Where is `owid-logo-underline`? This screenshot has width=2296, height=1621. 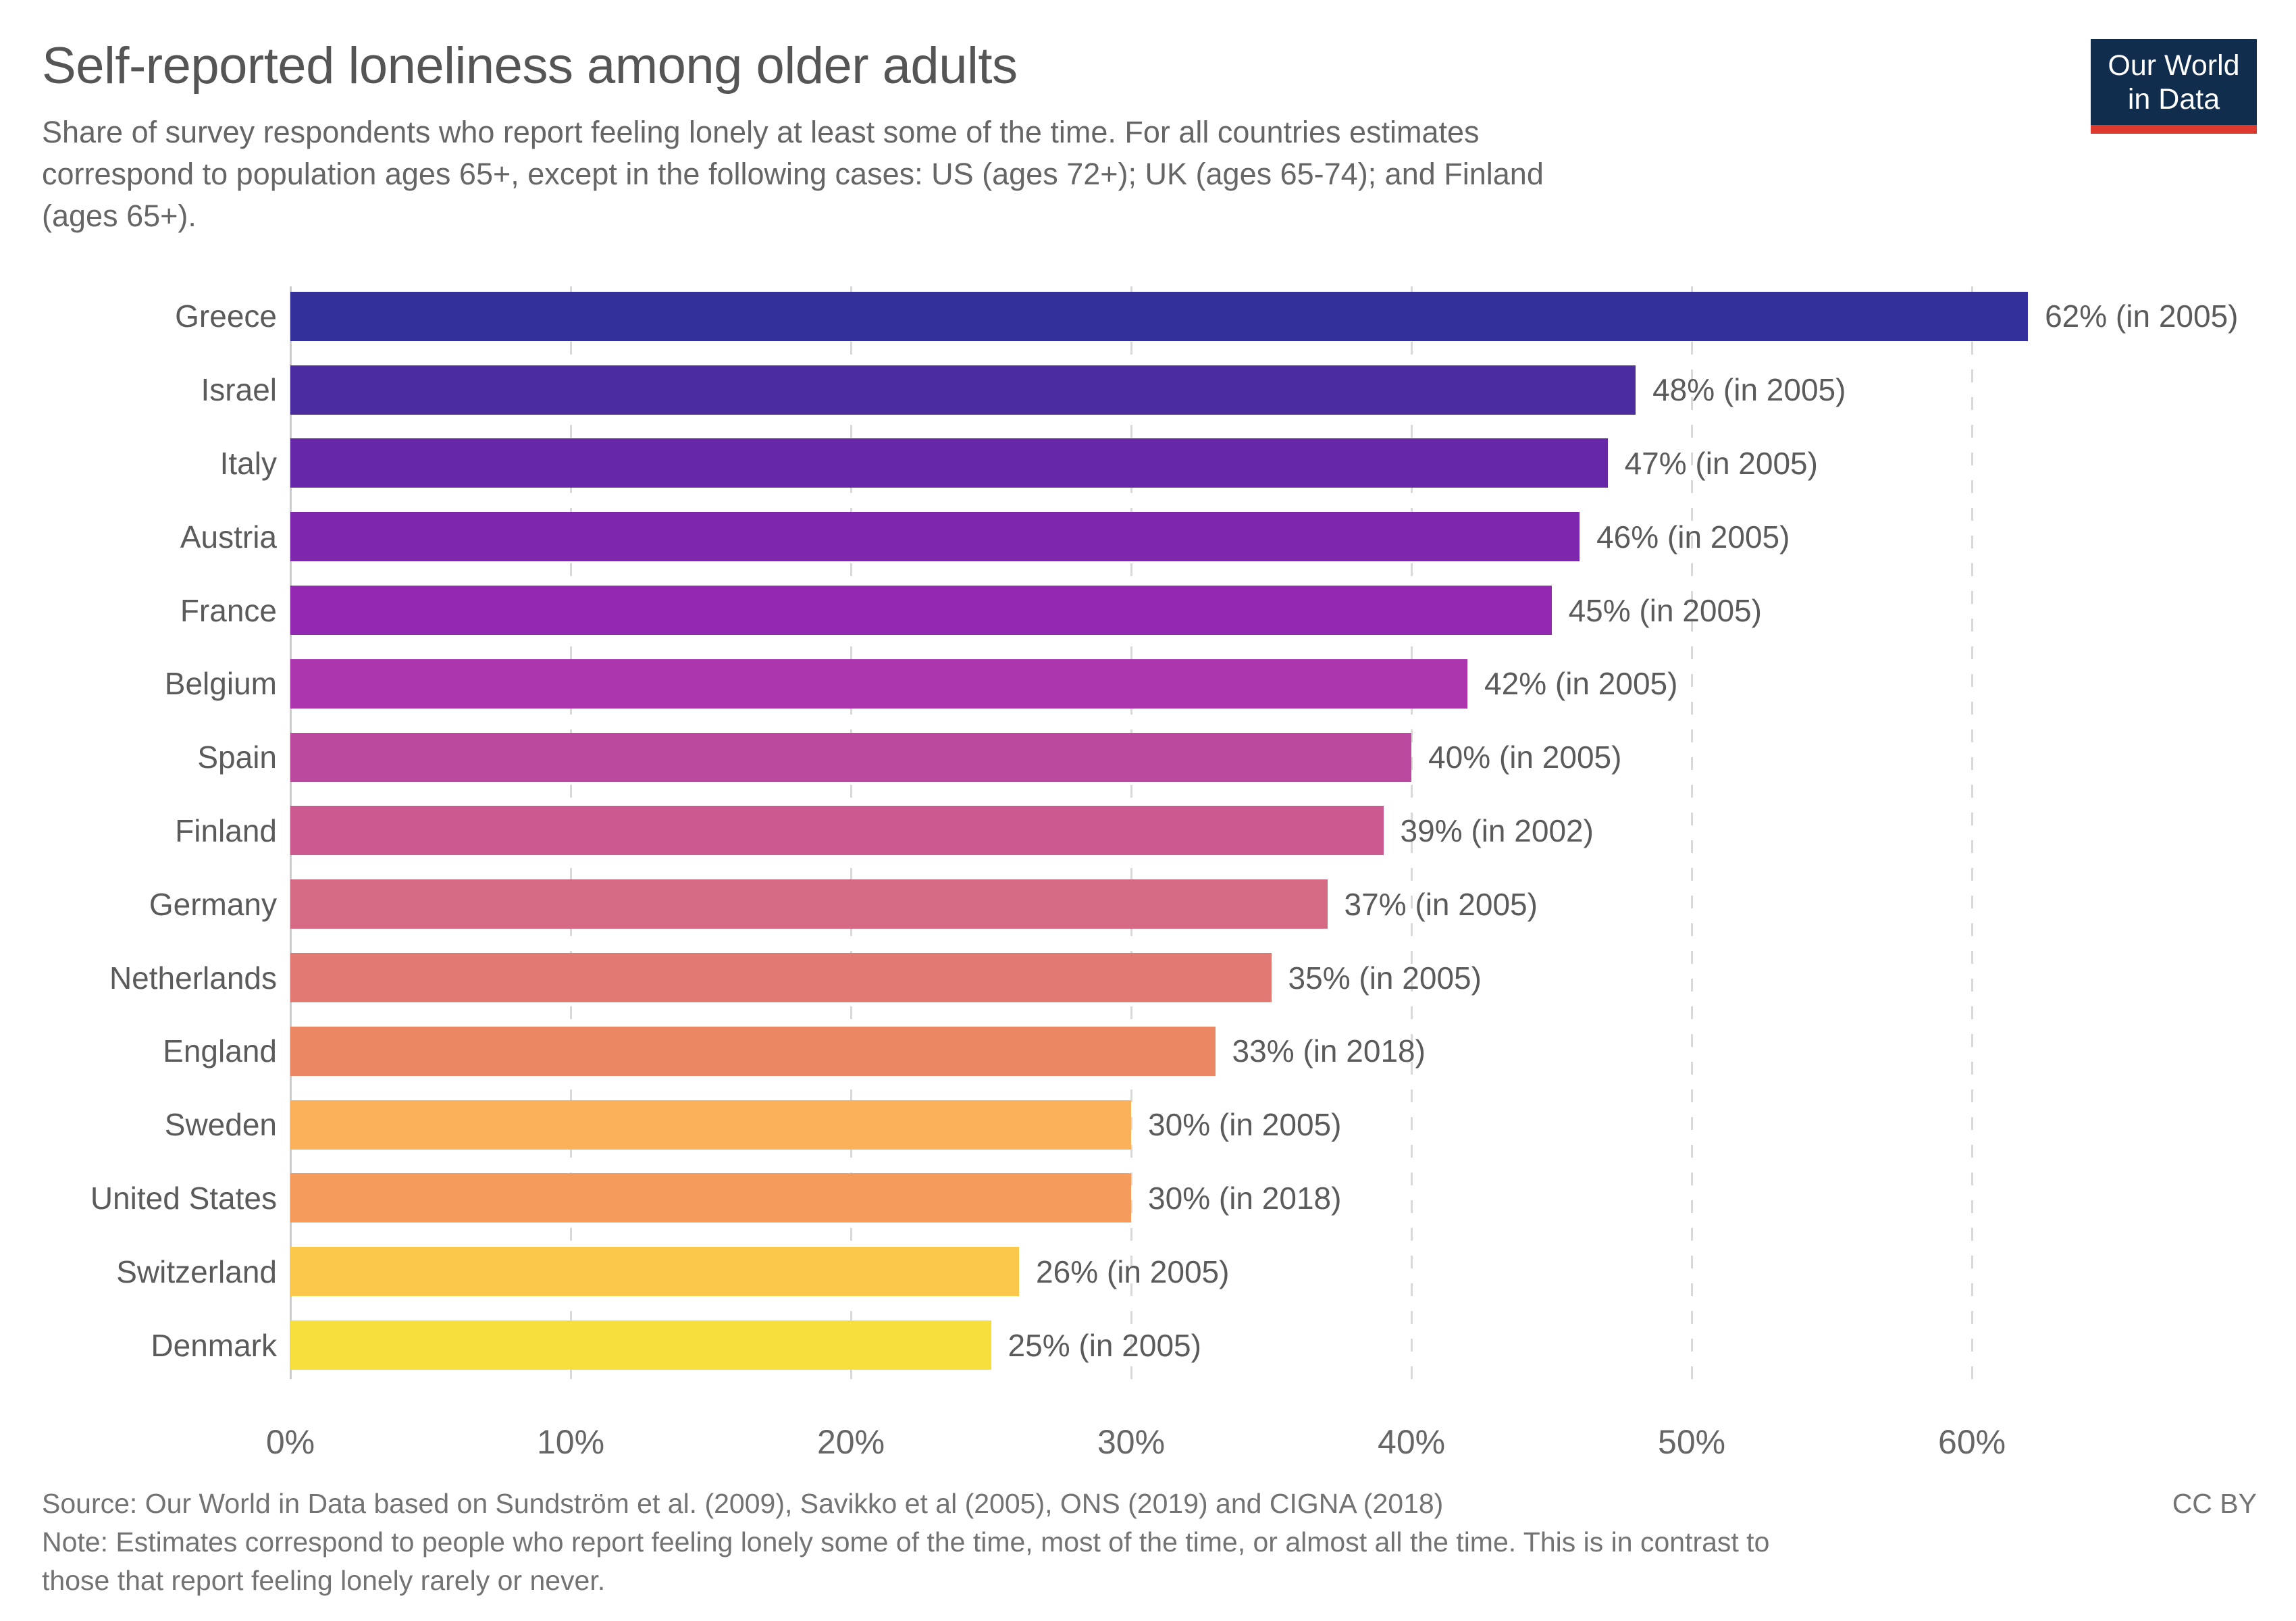
owid-logo-underline is located at coordinates (2174, 129).